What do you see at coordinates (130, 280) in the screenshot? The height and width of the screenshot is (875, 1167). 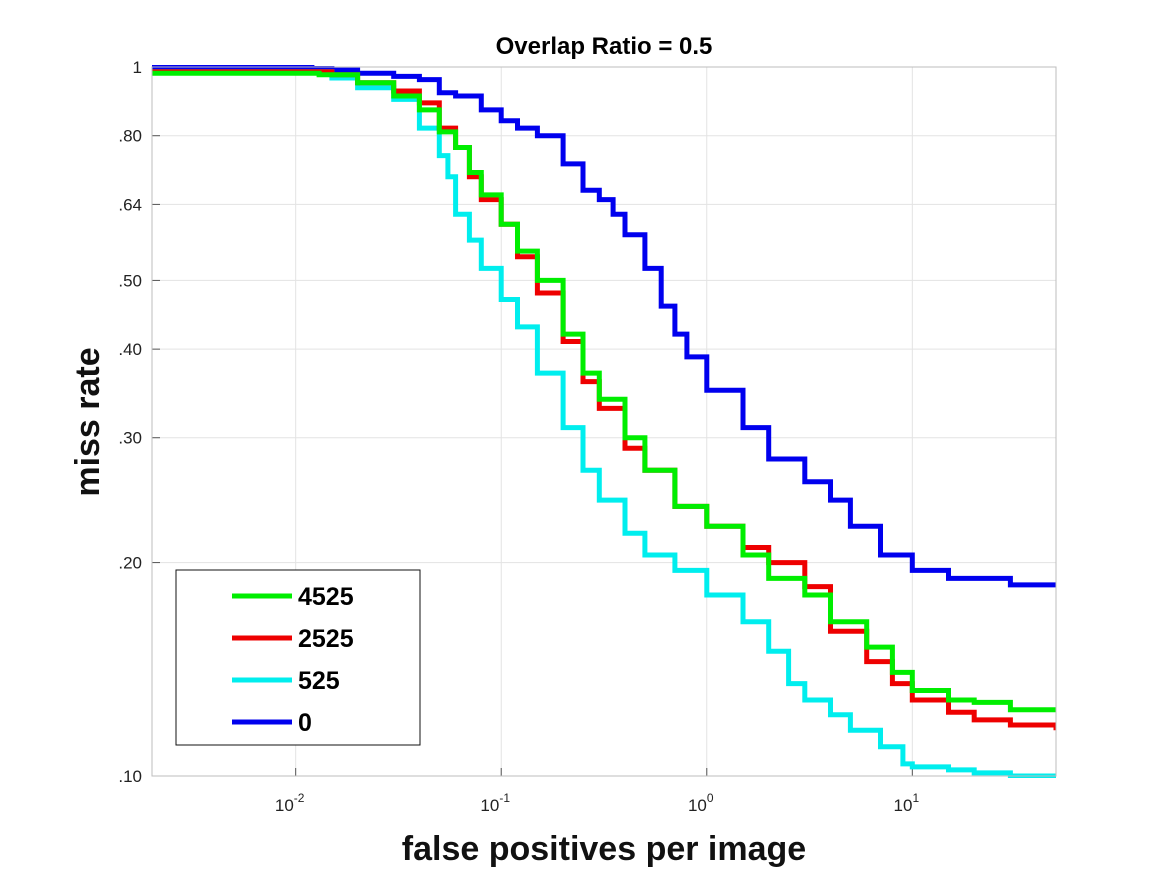 I see `y-tick-label: .50` at bounding box center [130, 280].